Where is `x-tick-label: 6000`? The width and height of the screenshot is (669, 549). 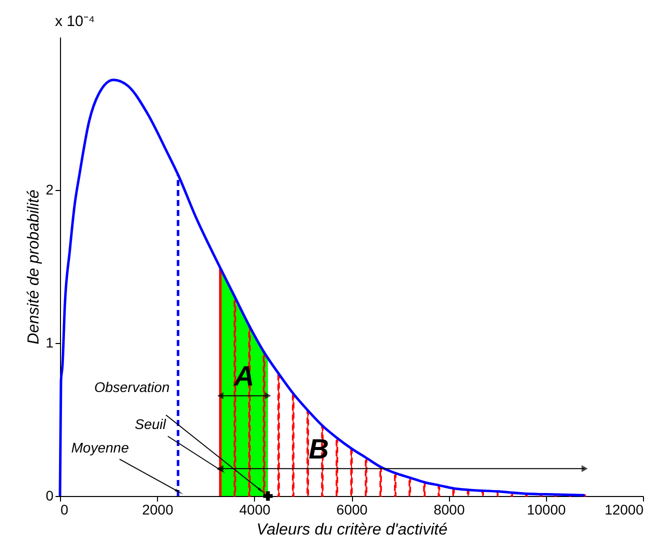
x-tick-label: 6000 is located at coordinates (352, 510).